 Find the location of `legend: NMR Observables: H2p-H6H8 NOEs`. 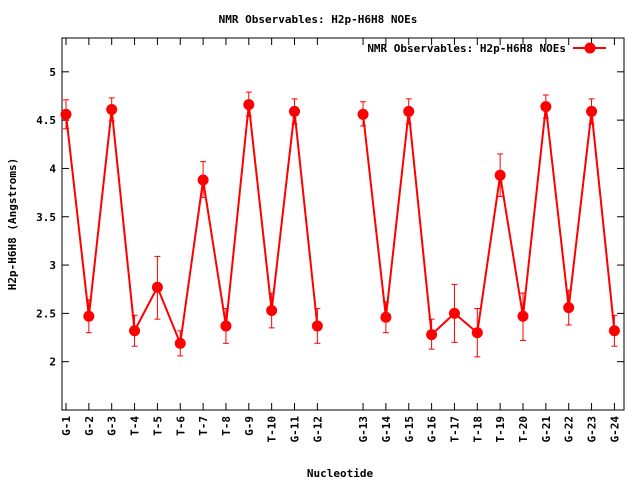

legend: NMR Observables: H2p-H6H8 NOEs is located at coordinates (486, 48).